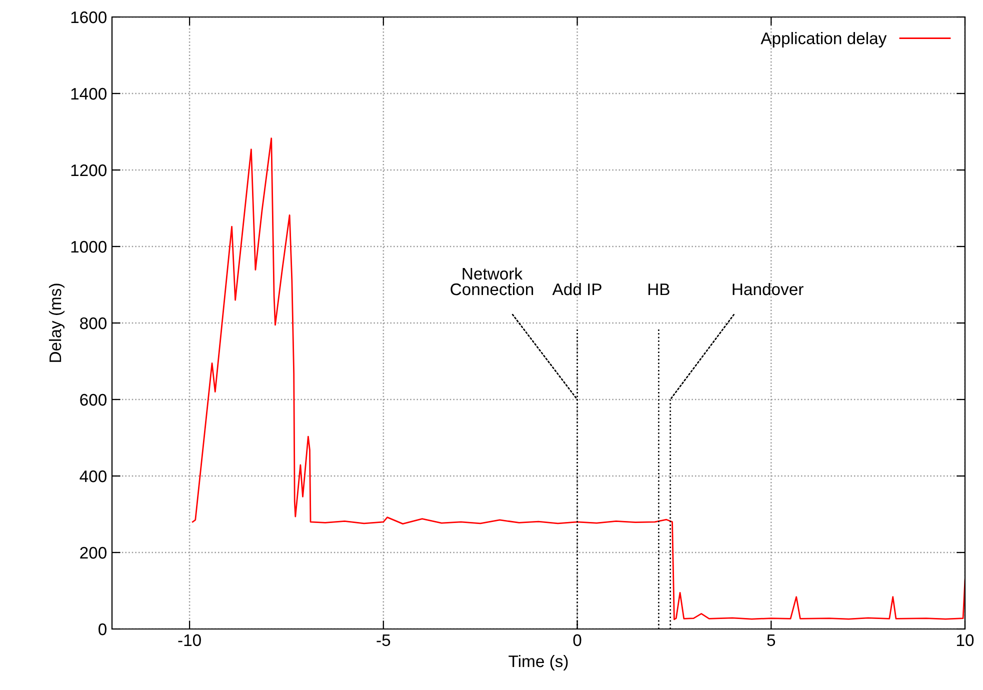  What do you see at coordinates (383, 640) in the screenshot?
I see `x-tick-label: -5` at bounding box center [383, 640].